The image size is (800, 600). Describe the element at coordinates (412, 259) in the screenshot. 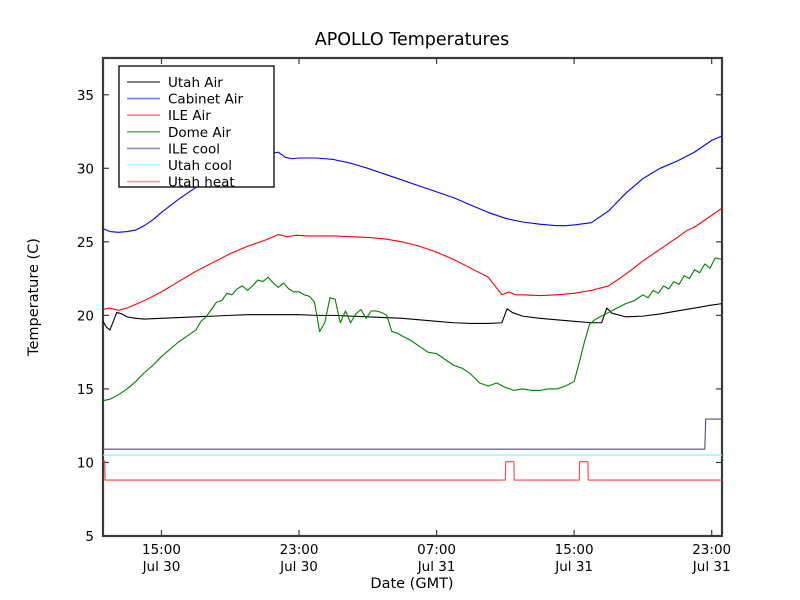

I see `series-line-ile-air` at that location.